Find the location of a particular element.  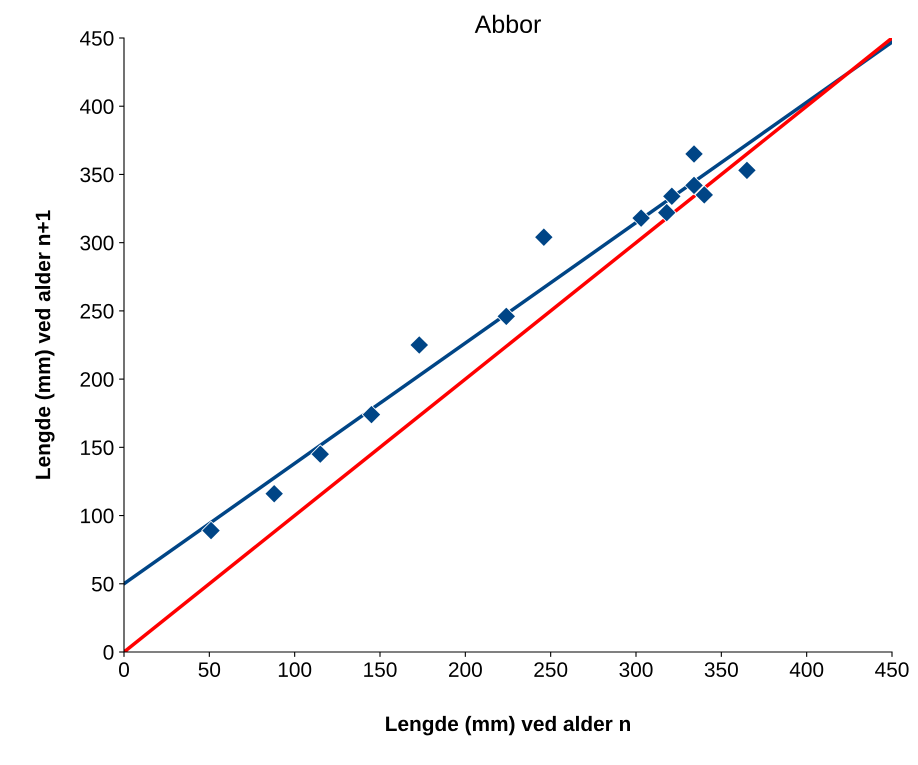

x-tick-label: 50 is located at coordinates (209, 670).